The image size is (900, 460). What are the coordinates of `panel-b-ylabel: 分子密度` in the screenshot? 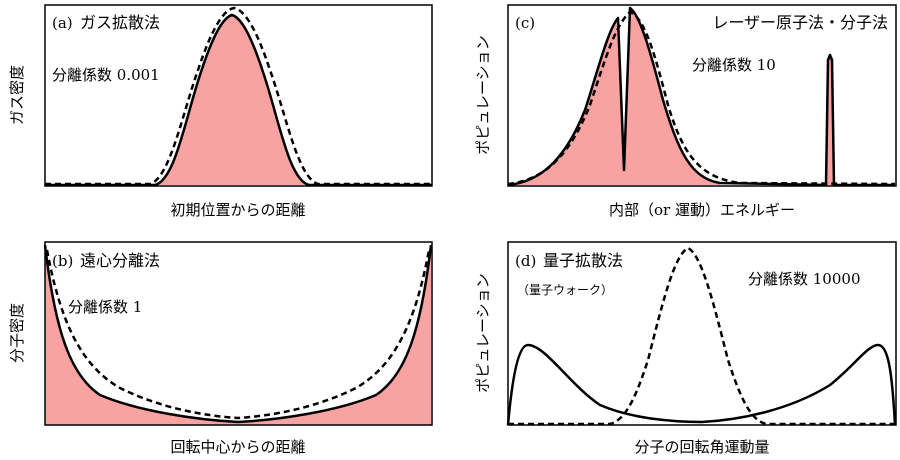 It's located at (17, 333).